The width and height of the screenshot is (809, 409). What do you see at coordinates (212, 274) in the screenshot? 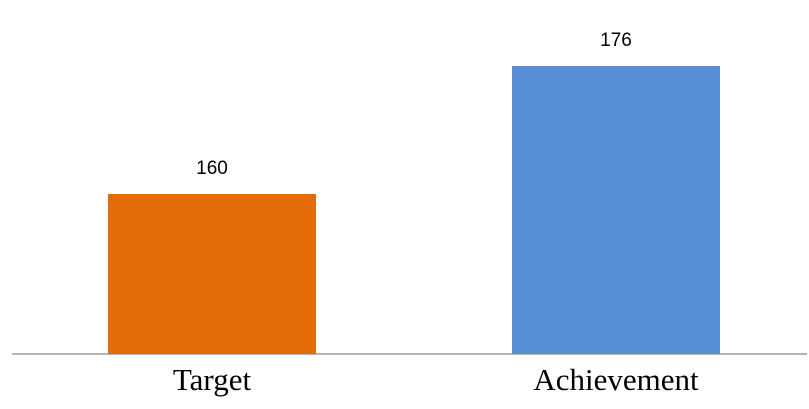
I see `bar-target` at bounding box center [212, 274].